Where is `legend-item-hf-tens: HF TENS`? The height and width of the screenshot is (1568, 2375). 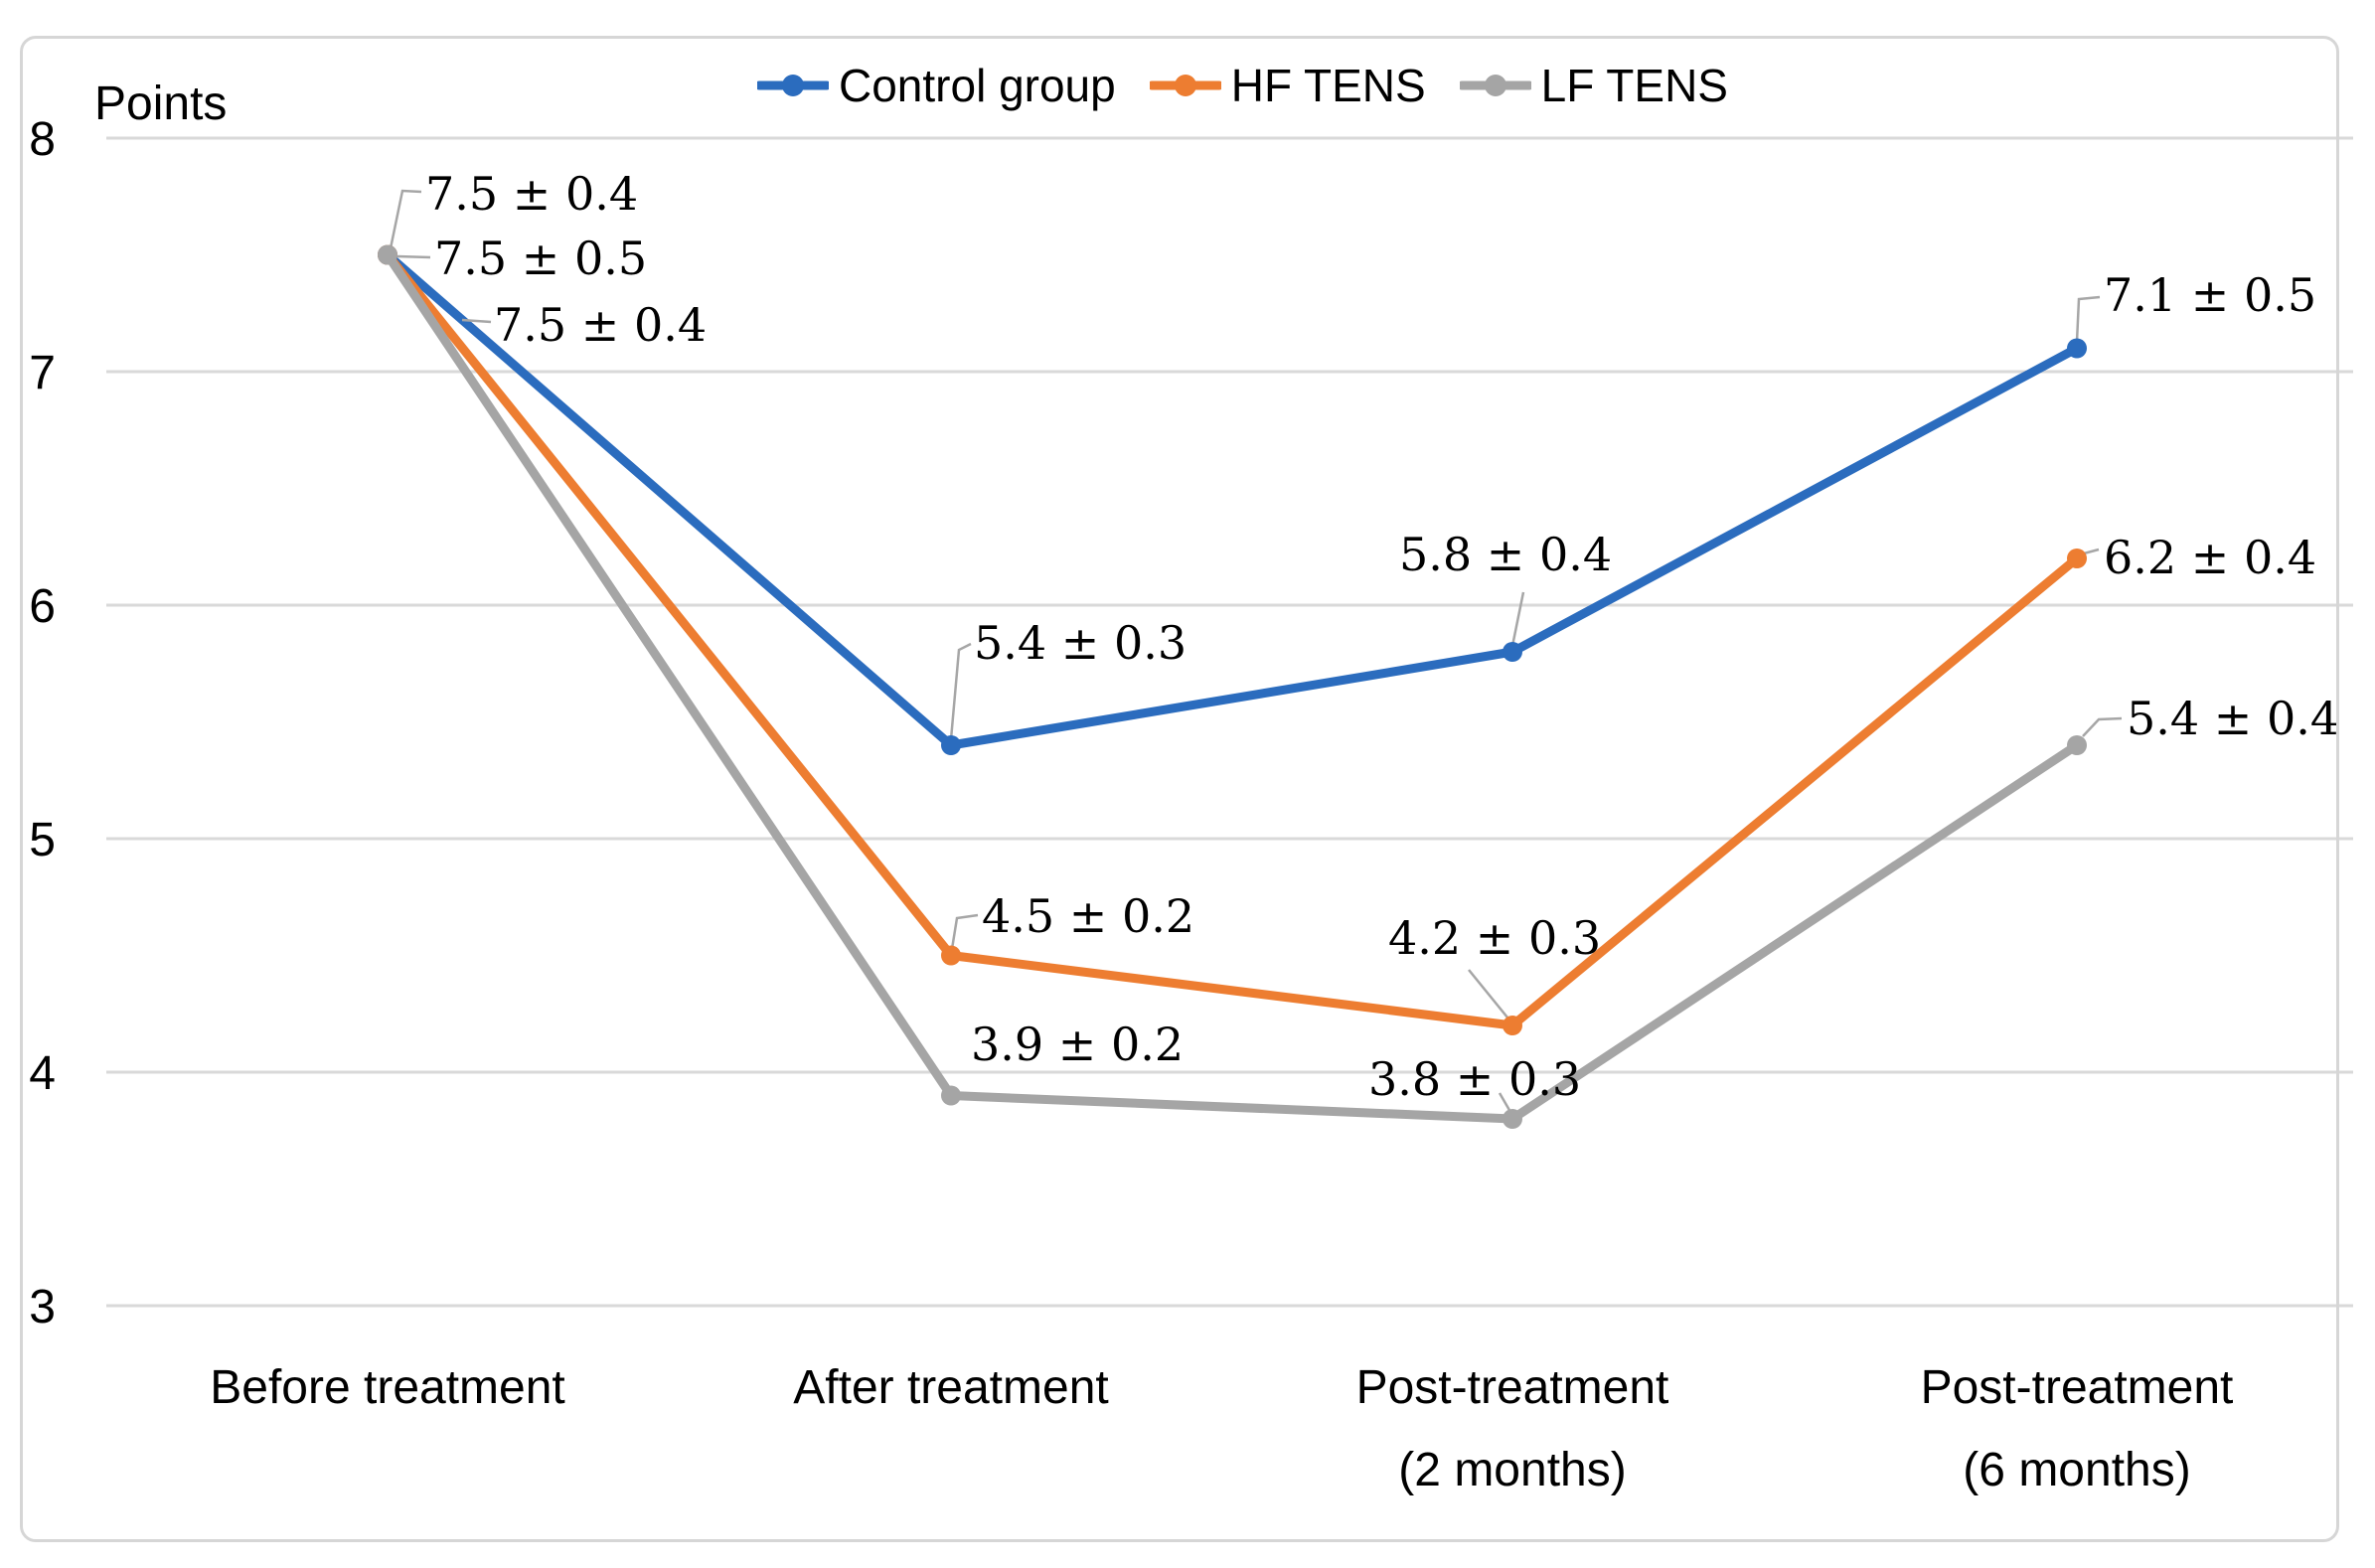 legend-item-hf-tens: HF TENS is located at coordinates (1287, 86).